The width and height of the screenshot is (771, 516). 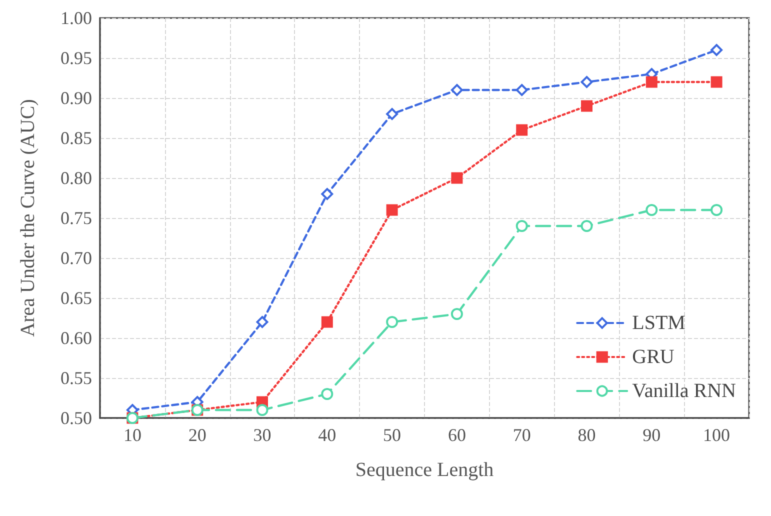 I want to click on x-tick-label: 80, so click(x=587, y=435).